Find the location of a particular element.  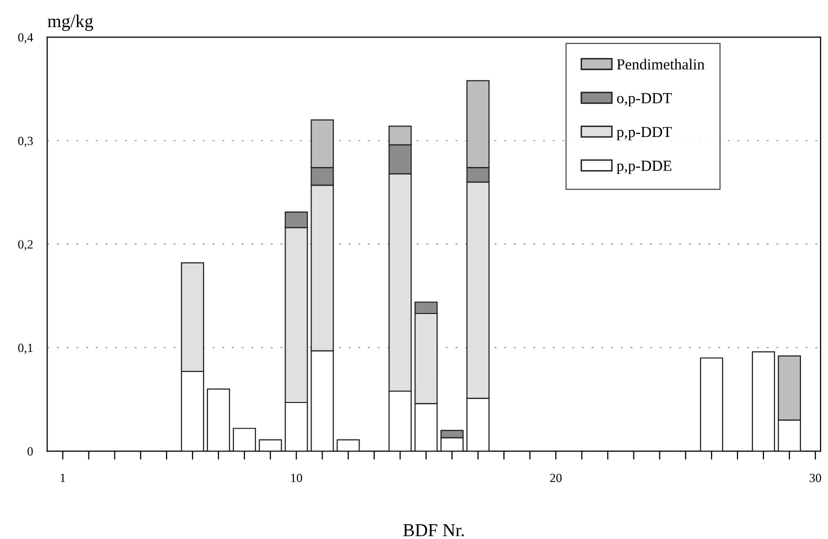

legend-label: p,p-DDE is located at coordinates (644, 167).